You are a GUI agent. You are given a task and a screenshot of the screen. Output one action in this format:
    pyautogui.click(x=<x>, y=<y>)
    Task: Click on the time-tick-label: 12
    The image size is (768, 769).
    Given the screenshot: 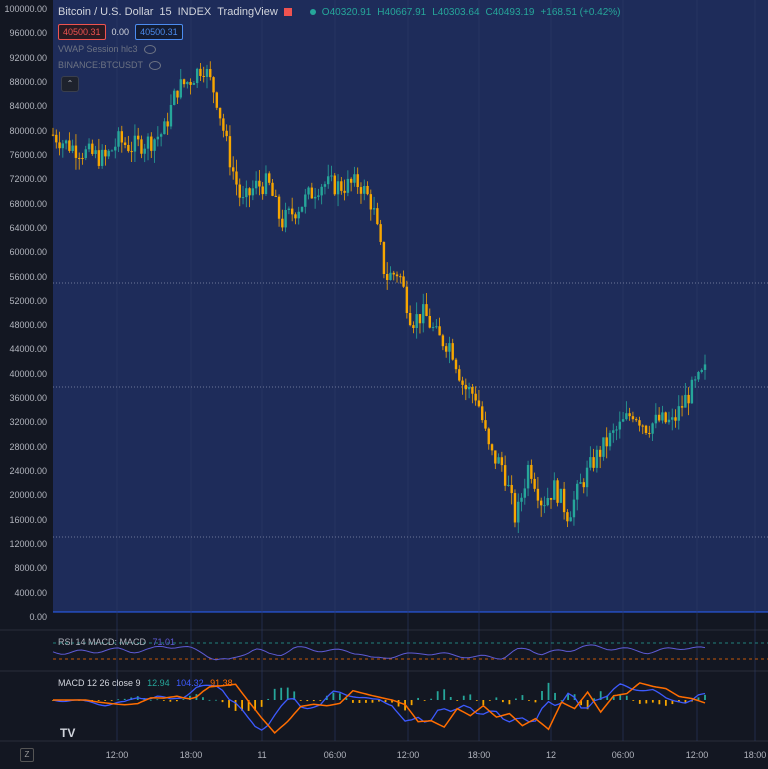 What is the action you would take?
    pyautogui.click(x=551, y=755)
    